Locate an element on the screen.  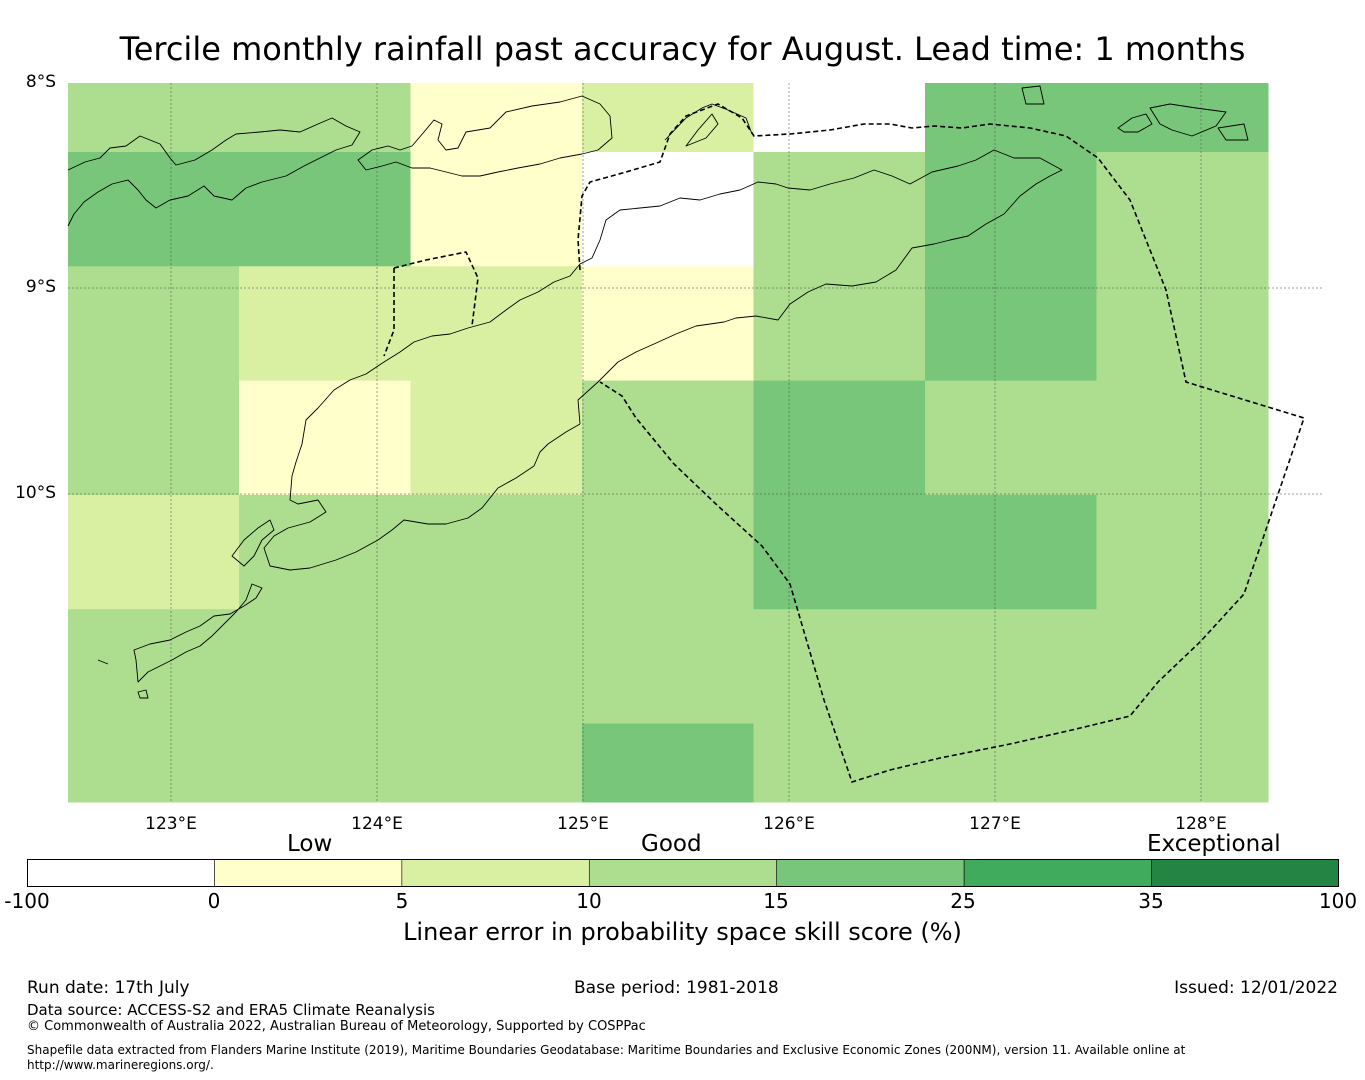
legend-category-low: Low is located at coordinates (310, 844).